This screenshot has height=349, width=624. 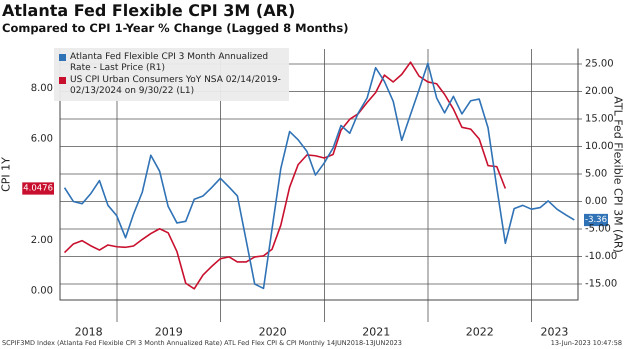 I want to click on x-tick-label: 2018, so click(x=88, y=331).